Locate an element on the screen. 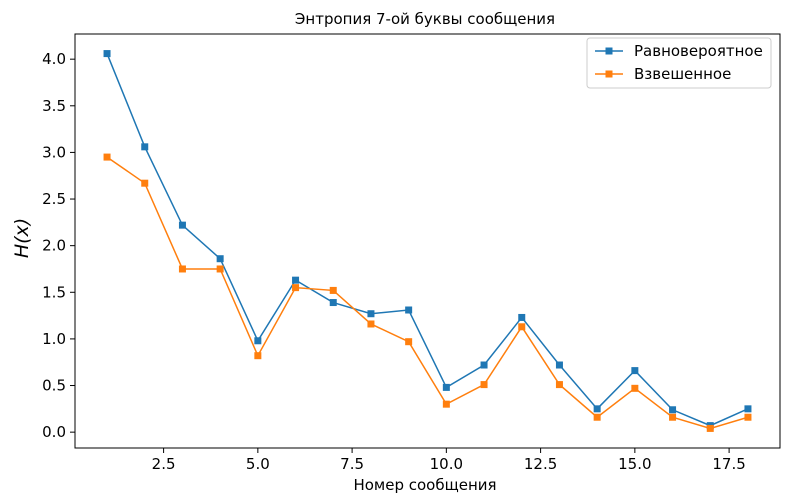  y-tick-label: 2.5 is located at coordinates (54, 199).